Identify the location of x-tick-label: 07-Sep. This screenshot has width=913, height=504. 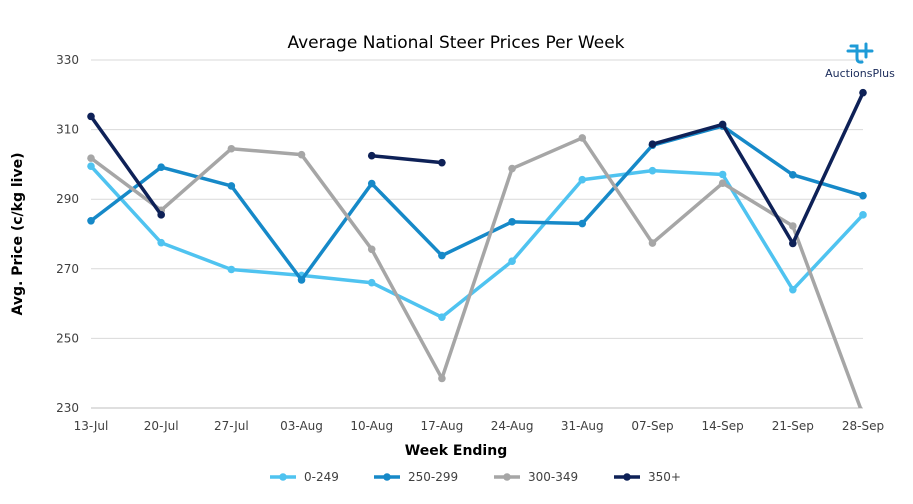
(652, 426).